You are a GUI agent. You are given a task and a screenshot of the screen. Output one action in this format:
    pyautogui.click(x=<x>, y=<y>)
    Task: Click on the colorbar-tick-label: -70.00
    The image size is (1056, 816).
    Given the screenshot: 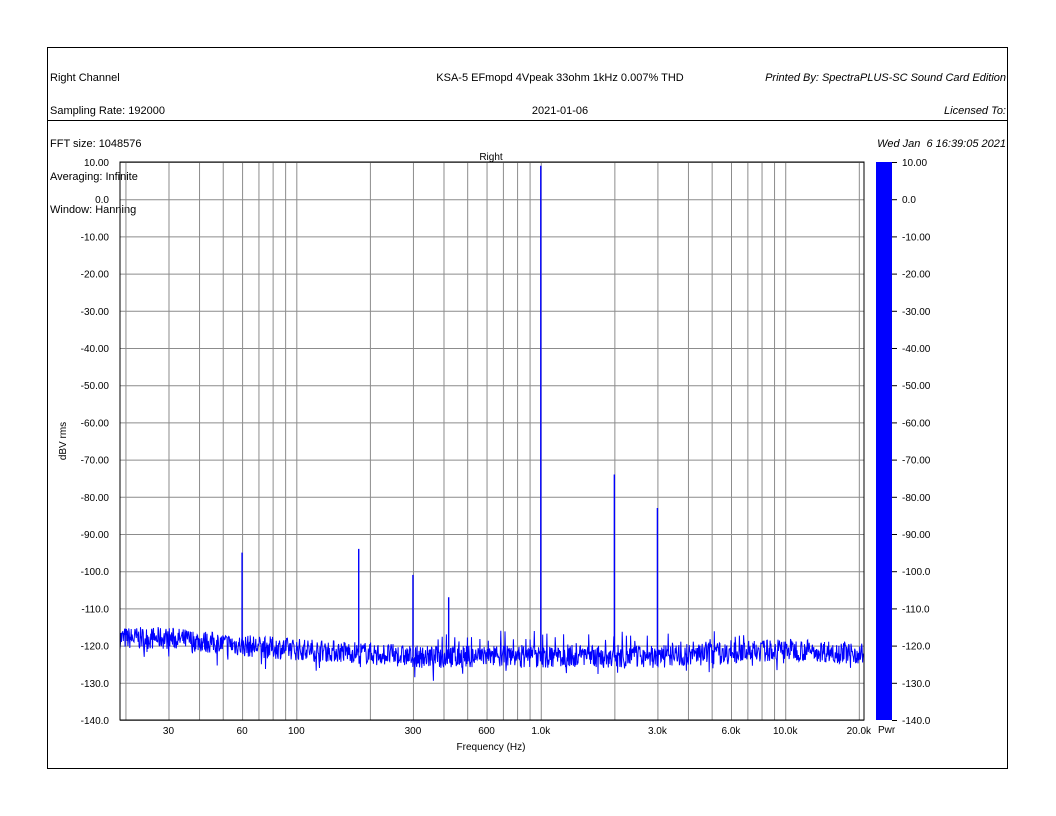 What is the action you would take?
    pyautogui.click(x=916, y=461)
    